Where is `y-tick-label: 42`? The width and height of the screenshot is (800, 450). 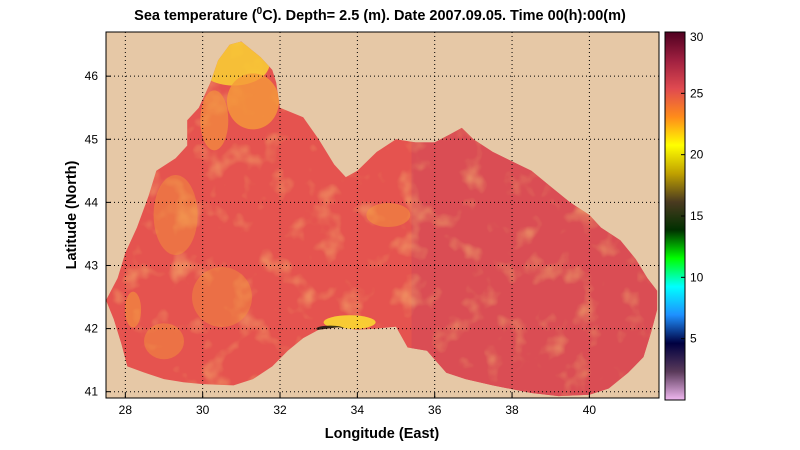 y-tick-label: 42 is located at coordinates (92, 329).